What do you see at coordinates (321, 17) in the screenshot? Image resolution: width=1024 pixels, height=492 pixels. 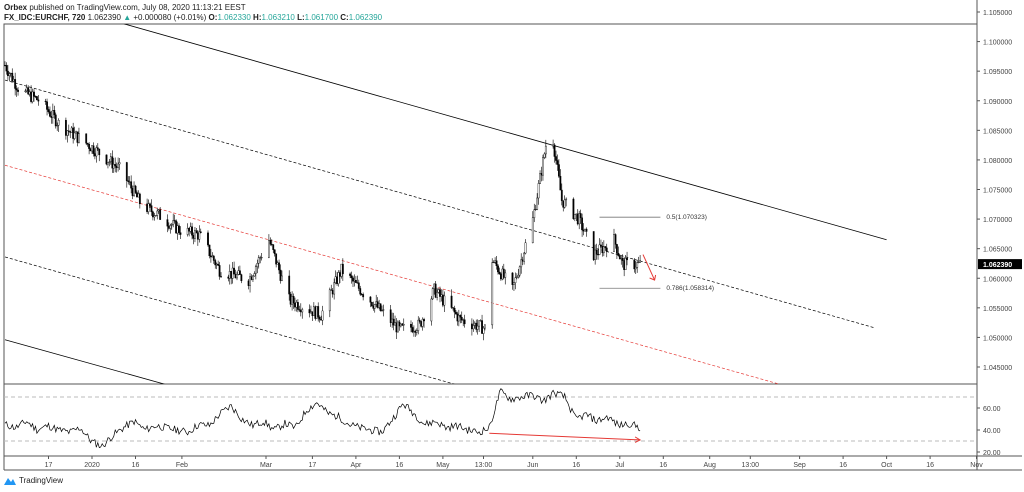 I see `low-value: 1.061700` at bounding box center [321, 17].